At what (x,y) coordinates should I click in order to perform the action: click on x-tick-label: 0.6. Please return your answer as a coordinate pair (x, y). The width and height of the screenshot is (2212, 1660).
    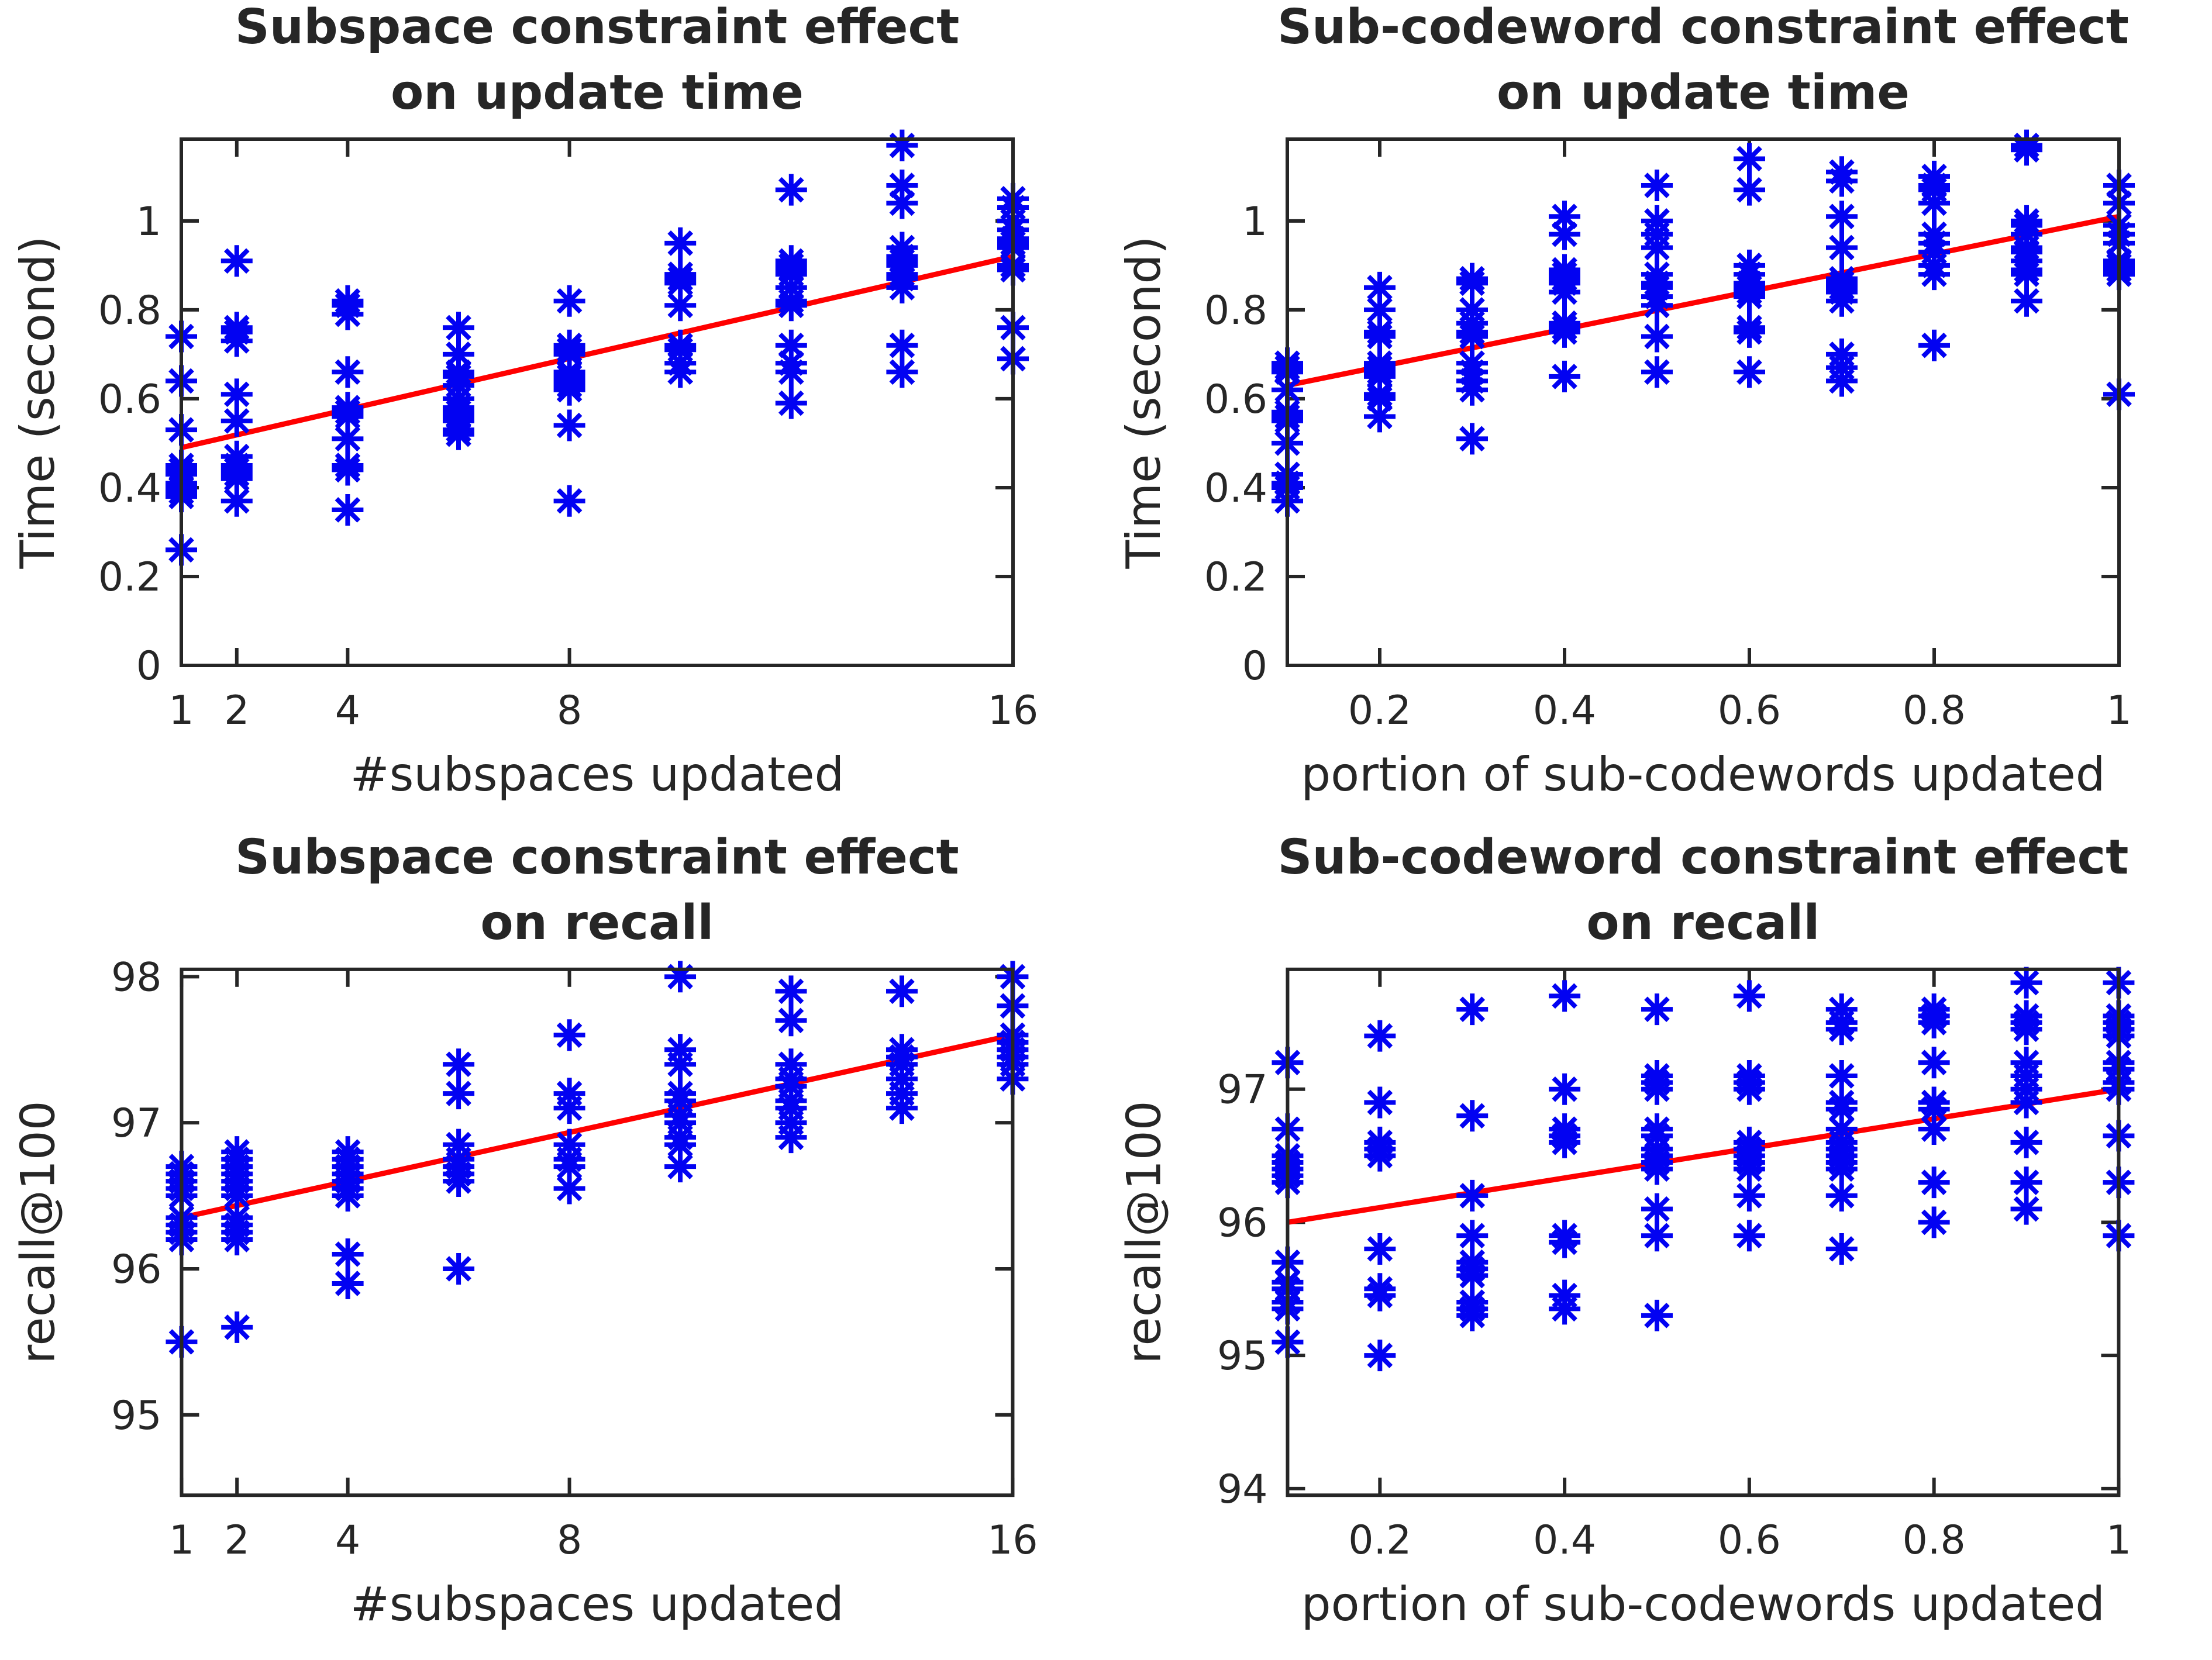
    Looking at the image, I should click on (1749, 711).